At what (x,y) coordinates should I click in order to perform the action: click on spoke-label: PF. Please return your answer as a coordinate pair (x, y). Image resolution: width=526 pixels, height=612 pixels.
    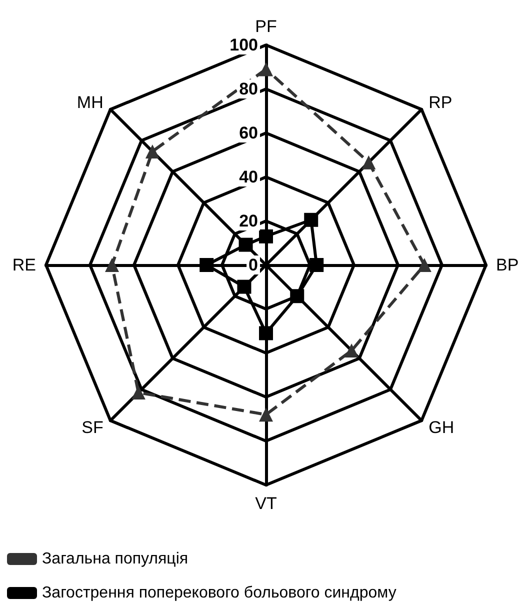
    Looking at the image, I should click on (266, 26).